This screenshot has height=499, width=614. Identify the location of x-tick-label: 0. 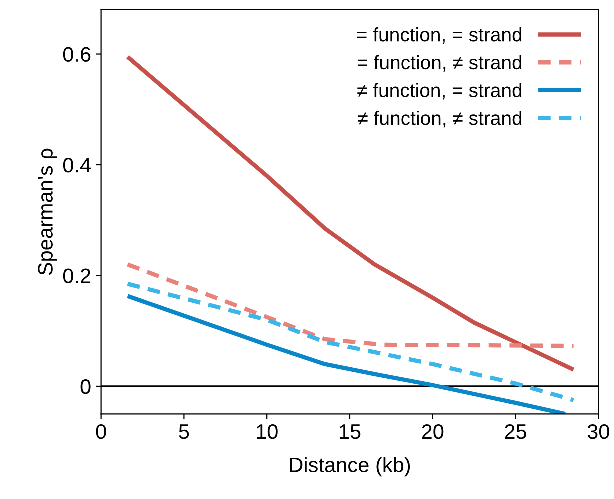
(101, 432).